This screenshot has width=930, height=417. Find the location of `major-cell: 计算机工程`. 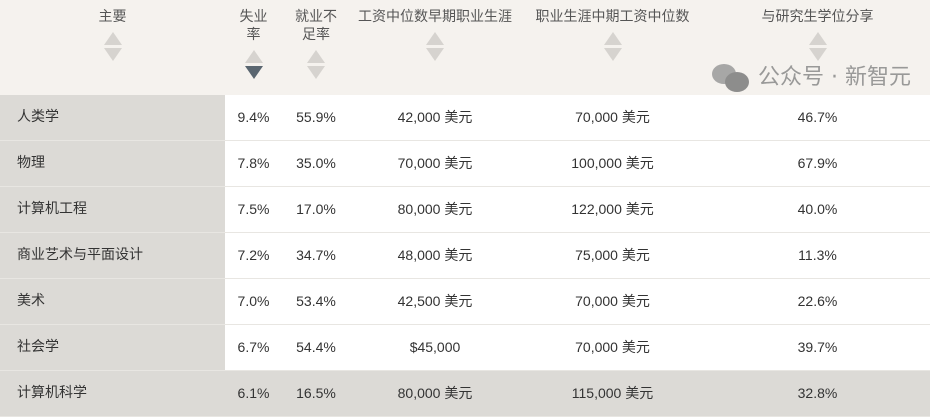

major-cell: 计算机工程 is located at coordinates (112, 209).